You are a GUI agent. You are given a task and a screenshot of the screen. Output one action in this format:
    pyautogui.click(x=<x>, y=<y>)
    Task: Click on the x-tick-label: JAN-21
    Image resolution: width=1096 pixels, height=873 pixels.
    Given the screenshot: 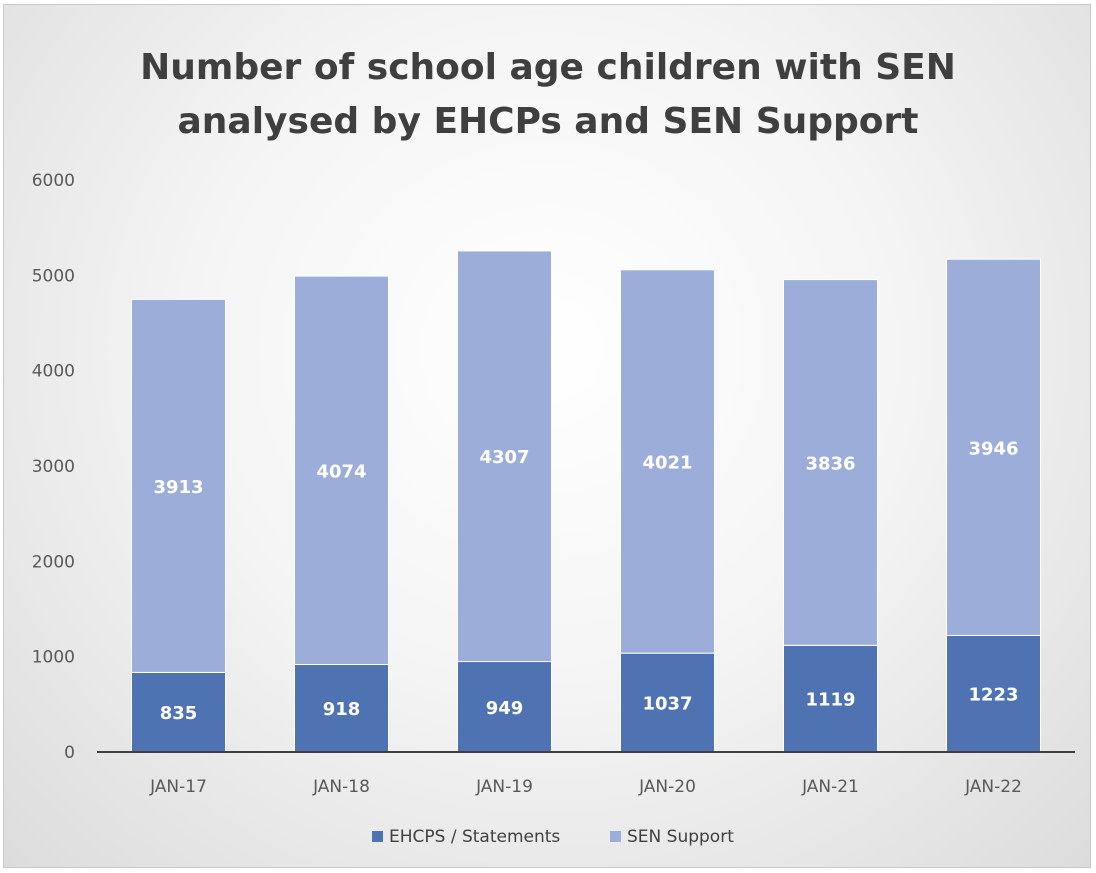 What is the action you would take?
    pyautogui.click(x=830, y=787)
    